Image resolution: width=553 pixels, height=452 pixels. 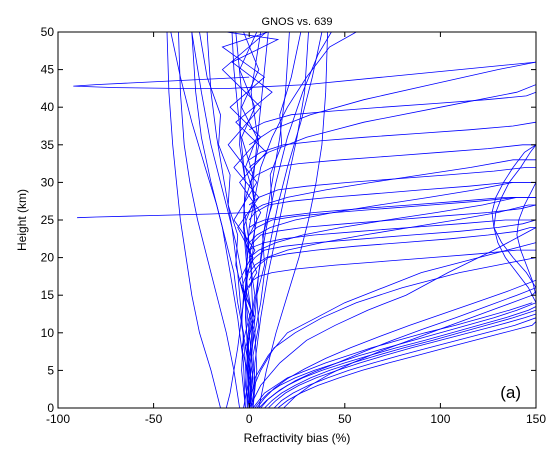 What do you see at coordinates (48, 107) in the screenshot?
I see `y-tick-label: 40` at bounding box center [48, 107].